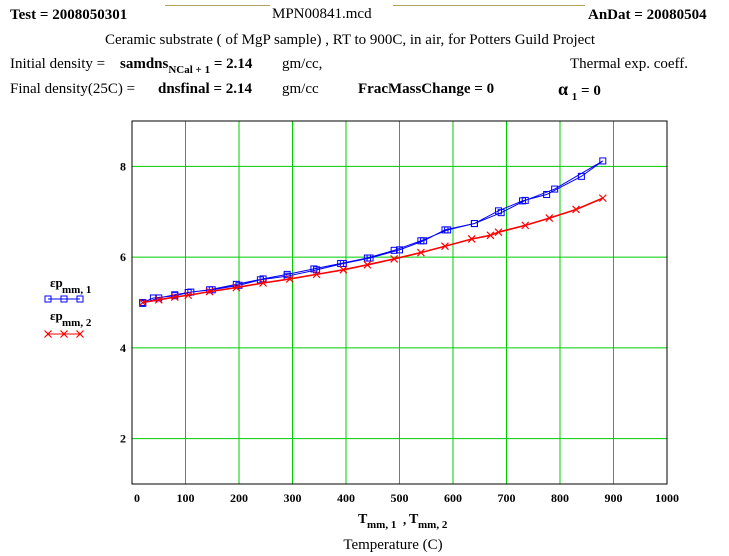  Describe the element at coordinates (123, 166) in the screenshot. I see `y-tick-label-8: 8` at that location.